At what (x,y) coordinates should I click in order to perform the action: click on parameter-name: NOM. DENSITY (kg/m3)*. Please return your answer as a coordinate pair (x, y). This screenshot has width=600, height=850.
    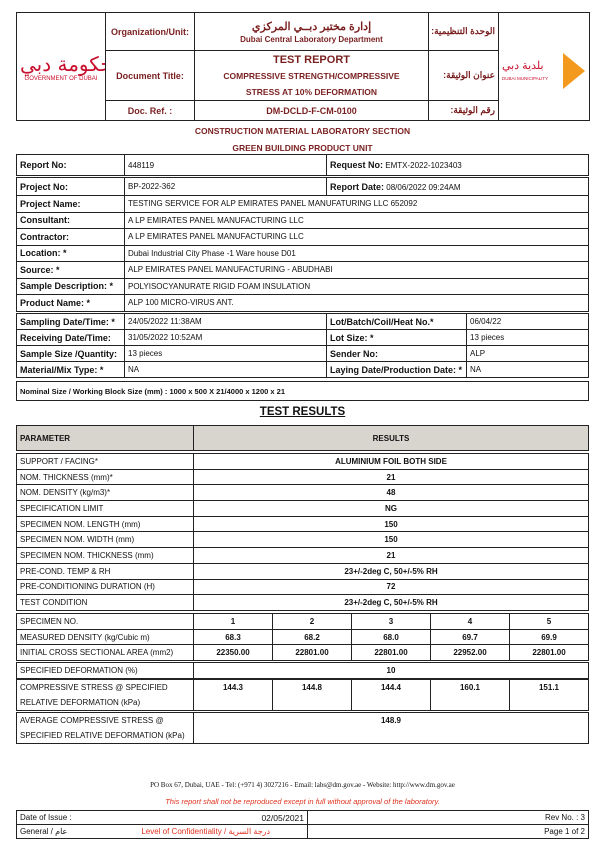
    Looking at the image, I should click on (105, 493).